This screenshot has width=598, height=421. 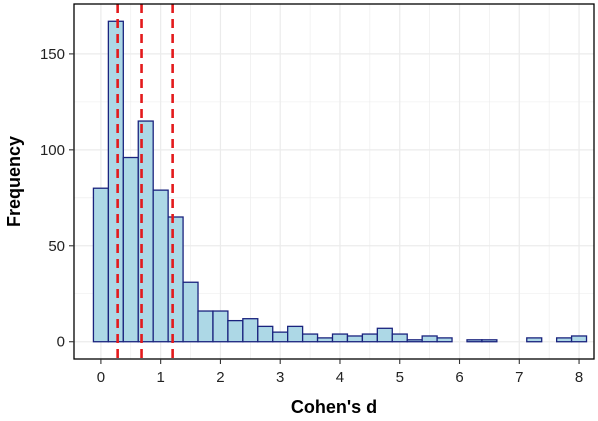 I want to click on y-tick-label: 0, so click(x=61, y=342).